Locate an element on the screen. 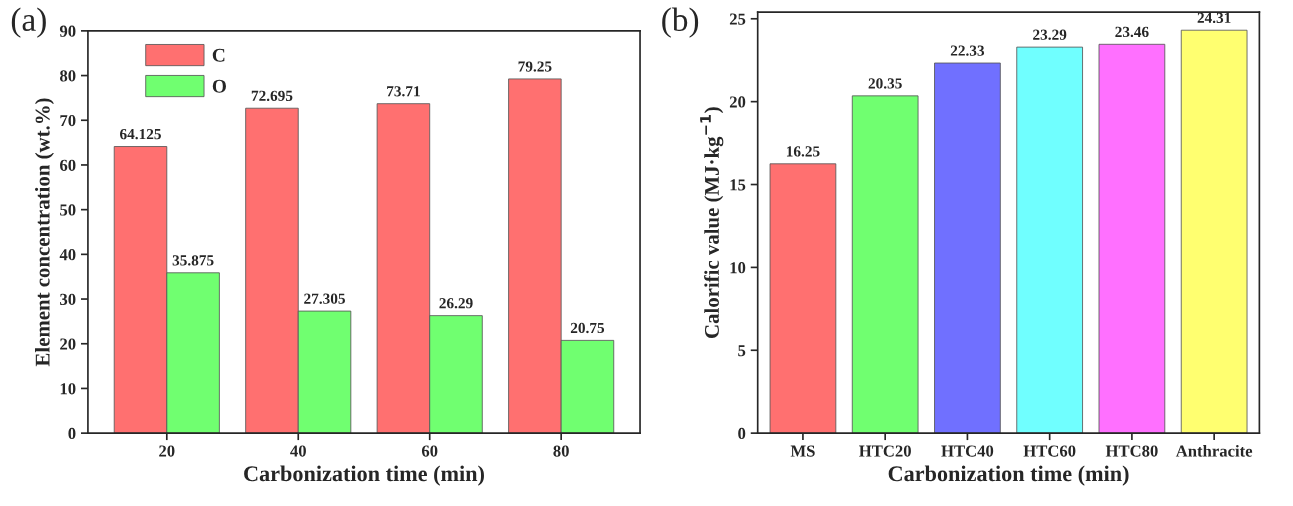 This screenshot has width=1293, height=506. data-label: 20.75 is located at coordinates (587, 328).